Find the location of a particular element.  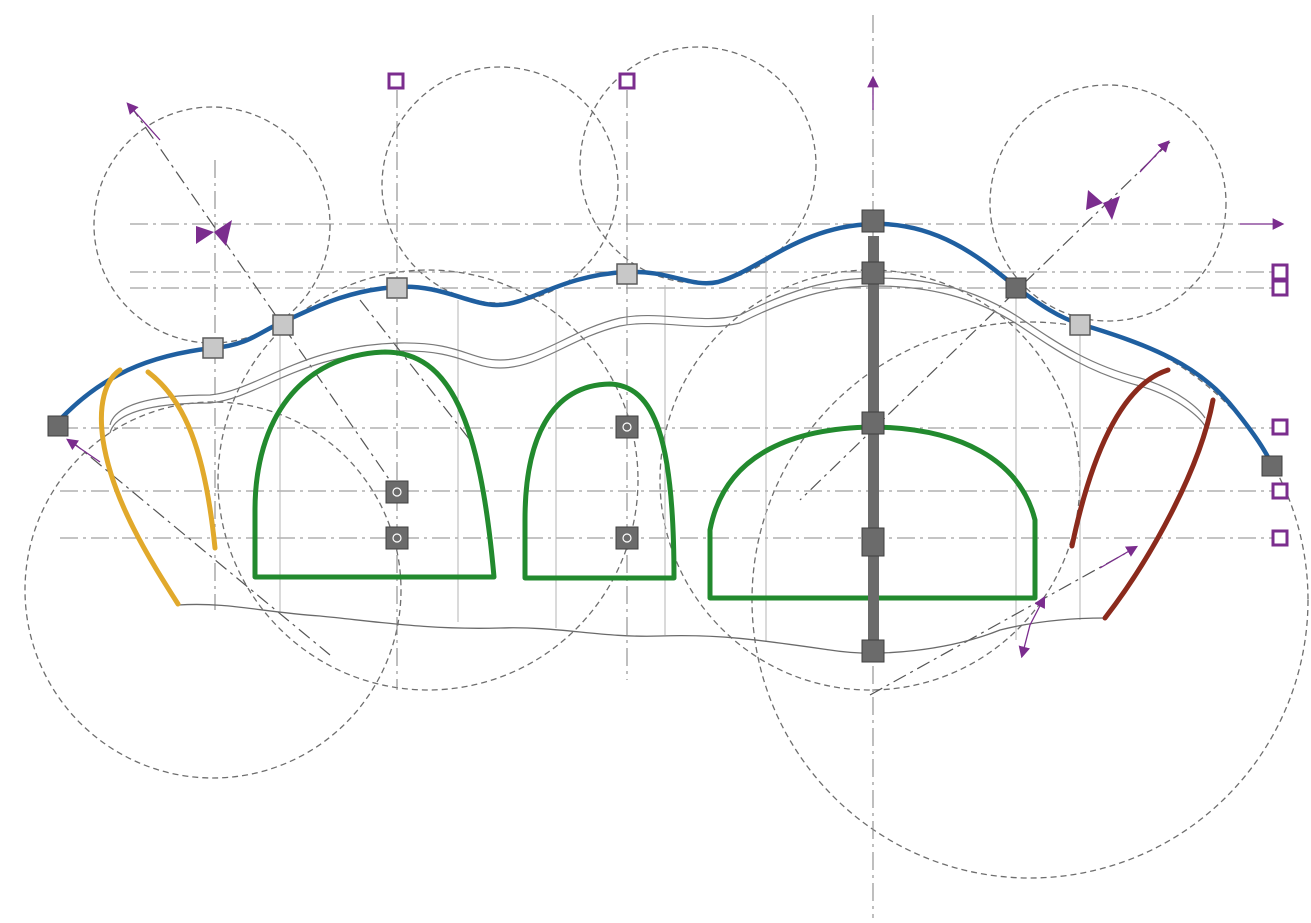

outline-upper is located at coordinates (657, 351).